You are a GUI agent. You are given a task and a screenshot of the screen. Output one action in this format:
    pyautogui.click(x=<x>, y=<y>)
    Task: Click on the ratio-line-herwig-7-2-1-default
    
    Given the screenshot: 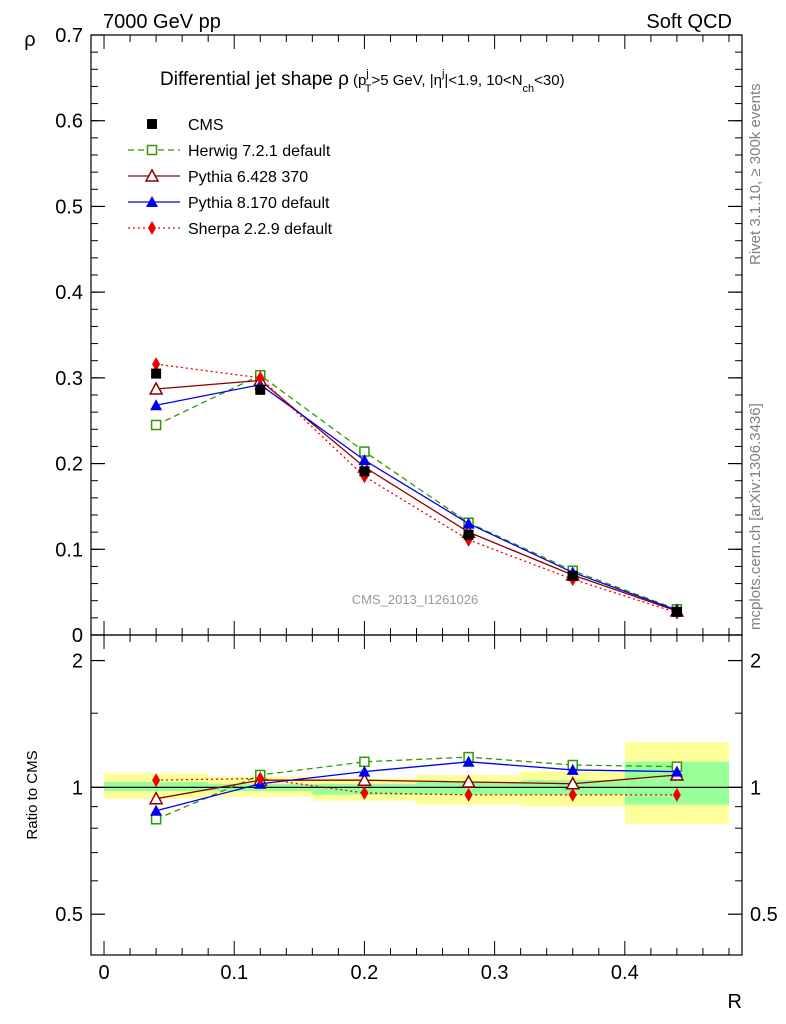 What is the action you would take?
    pyautogui.click(x=416, y=788)
    